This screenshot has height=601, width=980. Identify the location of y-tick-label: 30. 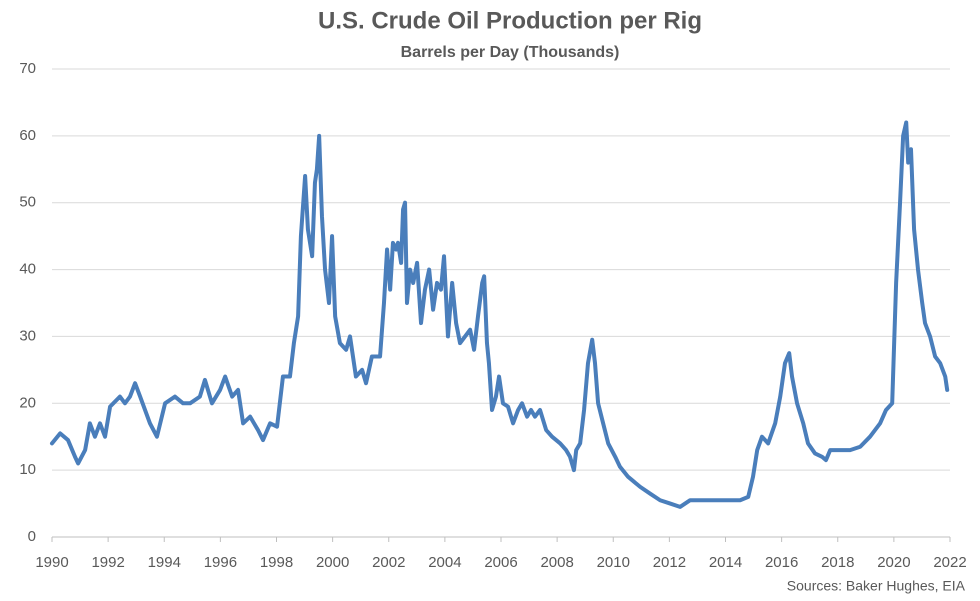
(27, 335).